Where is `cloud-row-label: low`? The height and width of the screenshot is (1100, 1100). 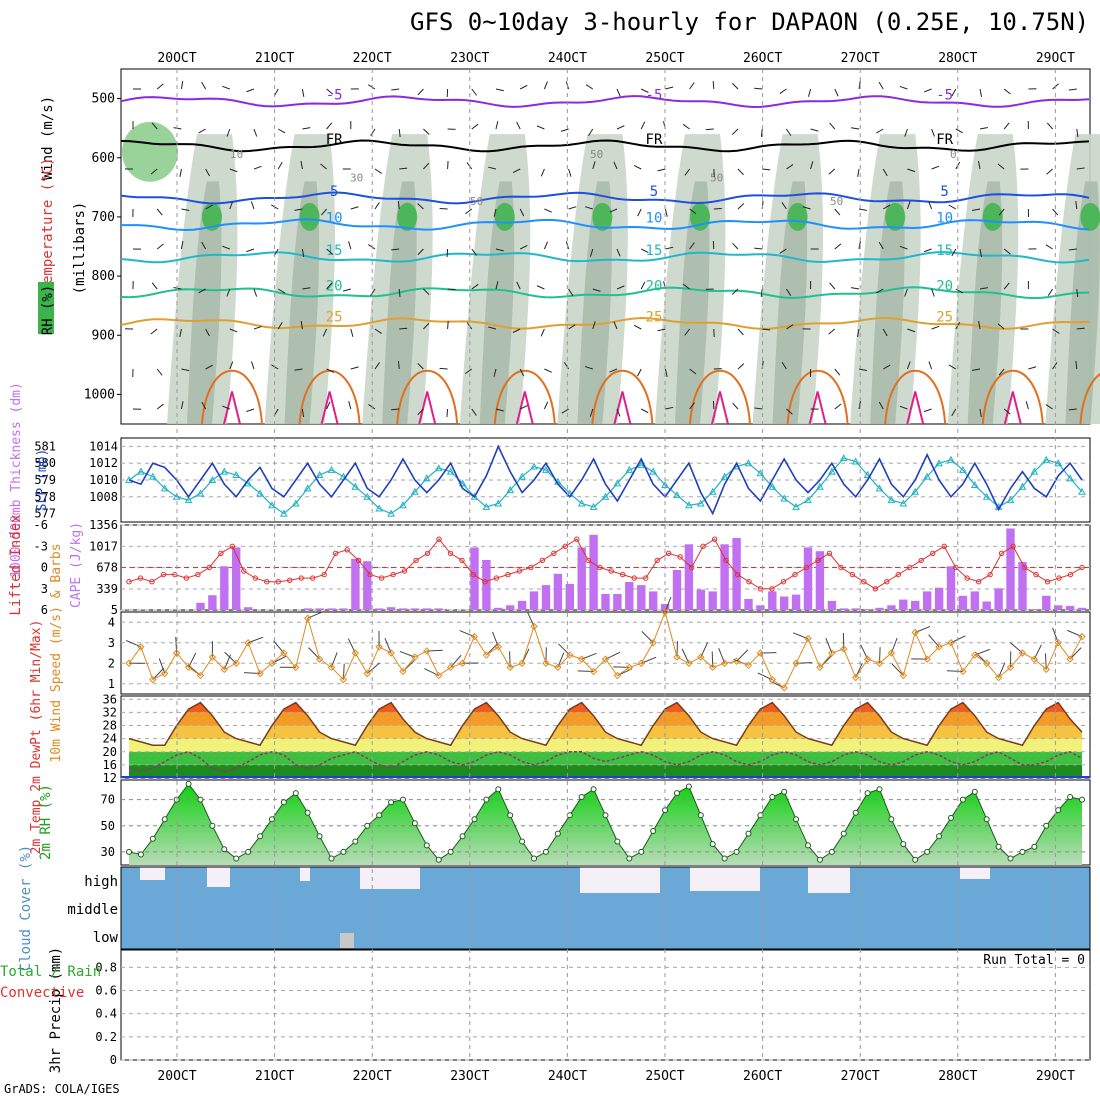 cloud-row-label: low is located at coordinates (106, 938).